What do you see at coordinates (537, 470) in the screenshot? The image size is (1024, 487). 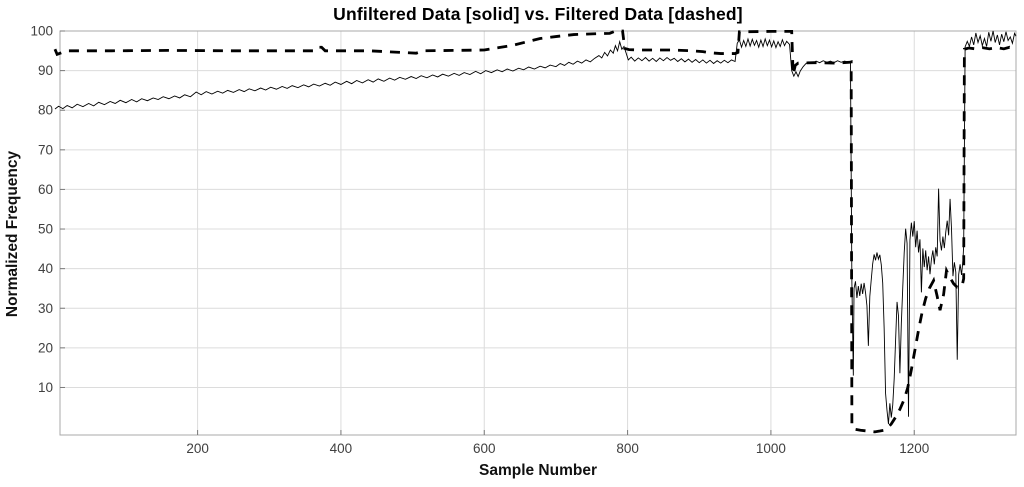 I see `x-axis-label: Sample Number` at bounding box center [537, 470].